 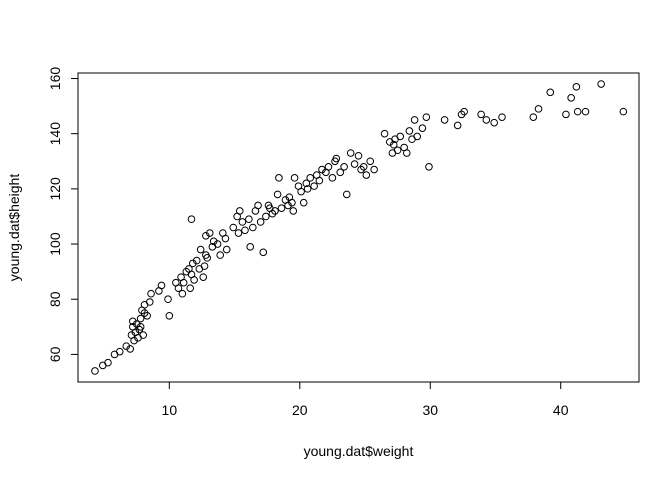 What do you see at coordinates (170, 410) in the screenshot?
I see `x-tick-label: 10` at bounding box center [170, 410].